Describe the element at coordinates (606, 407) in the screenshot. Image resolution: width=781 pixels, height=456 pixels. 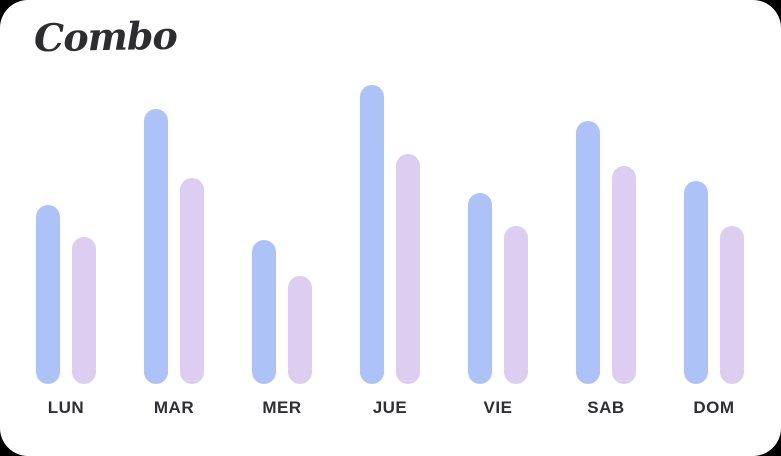
I see `category-label: SAB` at that location.